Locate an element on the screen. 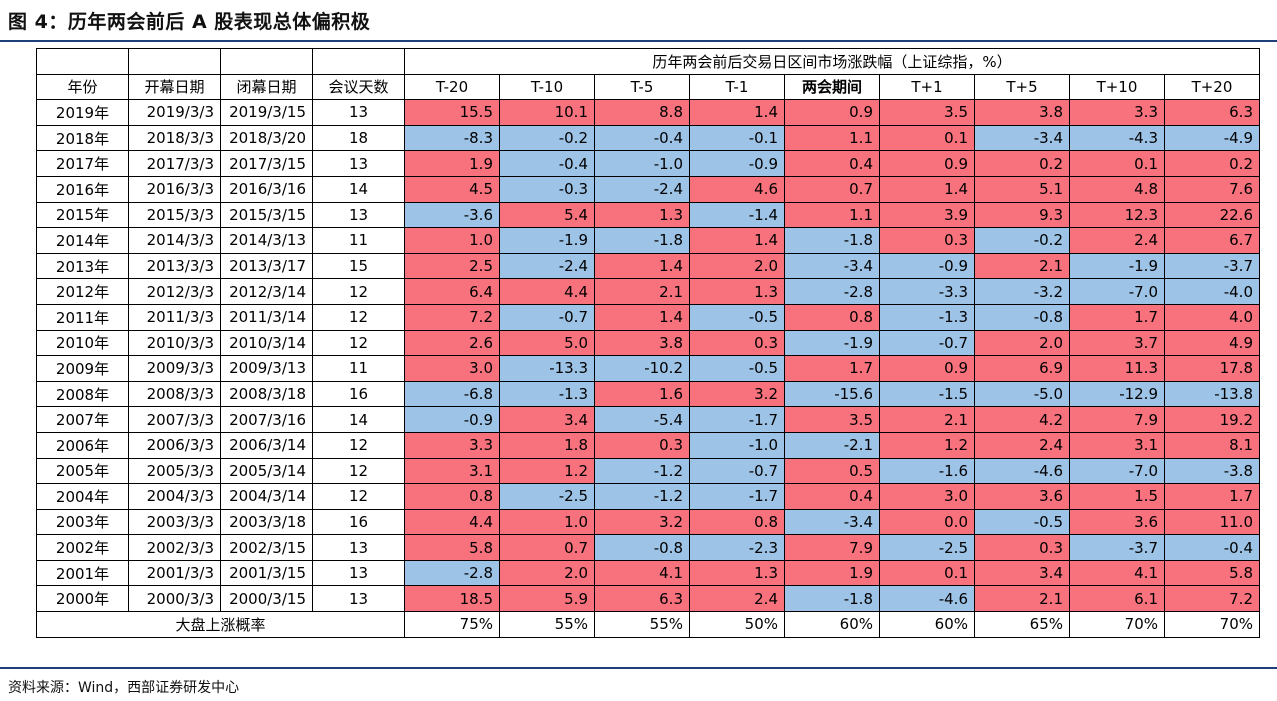 The height and width of the screenshot is (701, 1277). return-cell: 0.4 is located at coordinates (832, 496).